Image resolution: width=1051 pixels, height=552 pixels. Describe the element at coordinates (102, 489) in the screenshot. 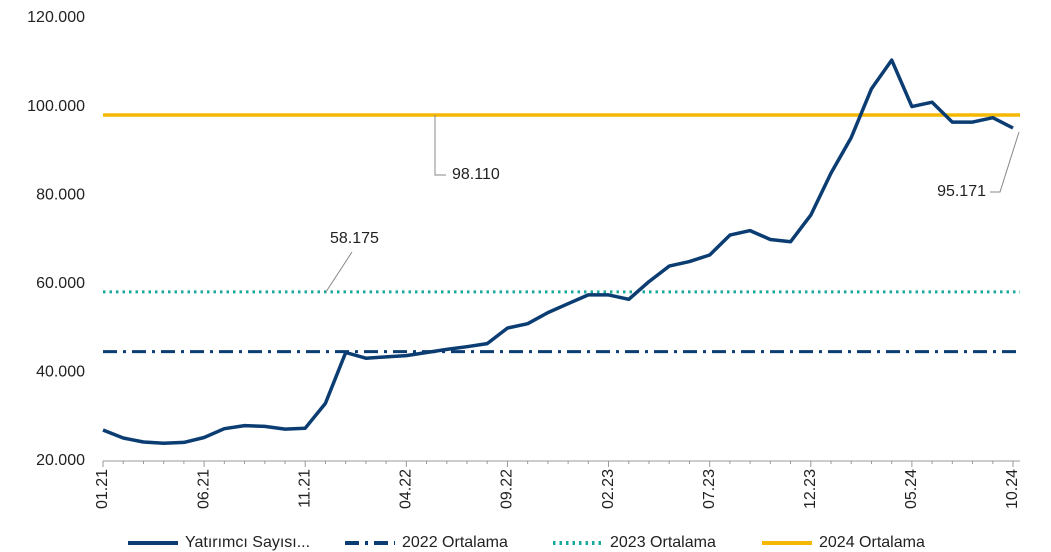

I see `x-tick-label: 01.21` at that location.